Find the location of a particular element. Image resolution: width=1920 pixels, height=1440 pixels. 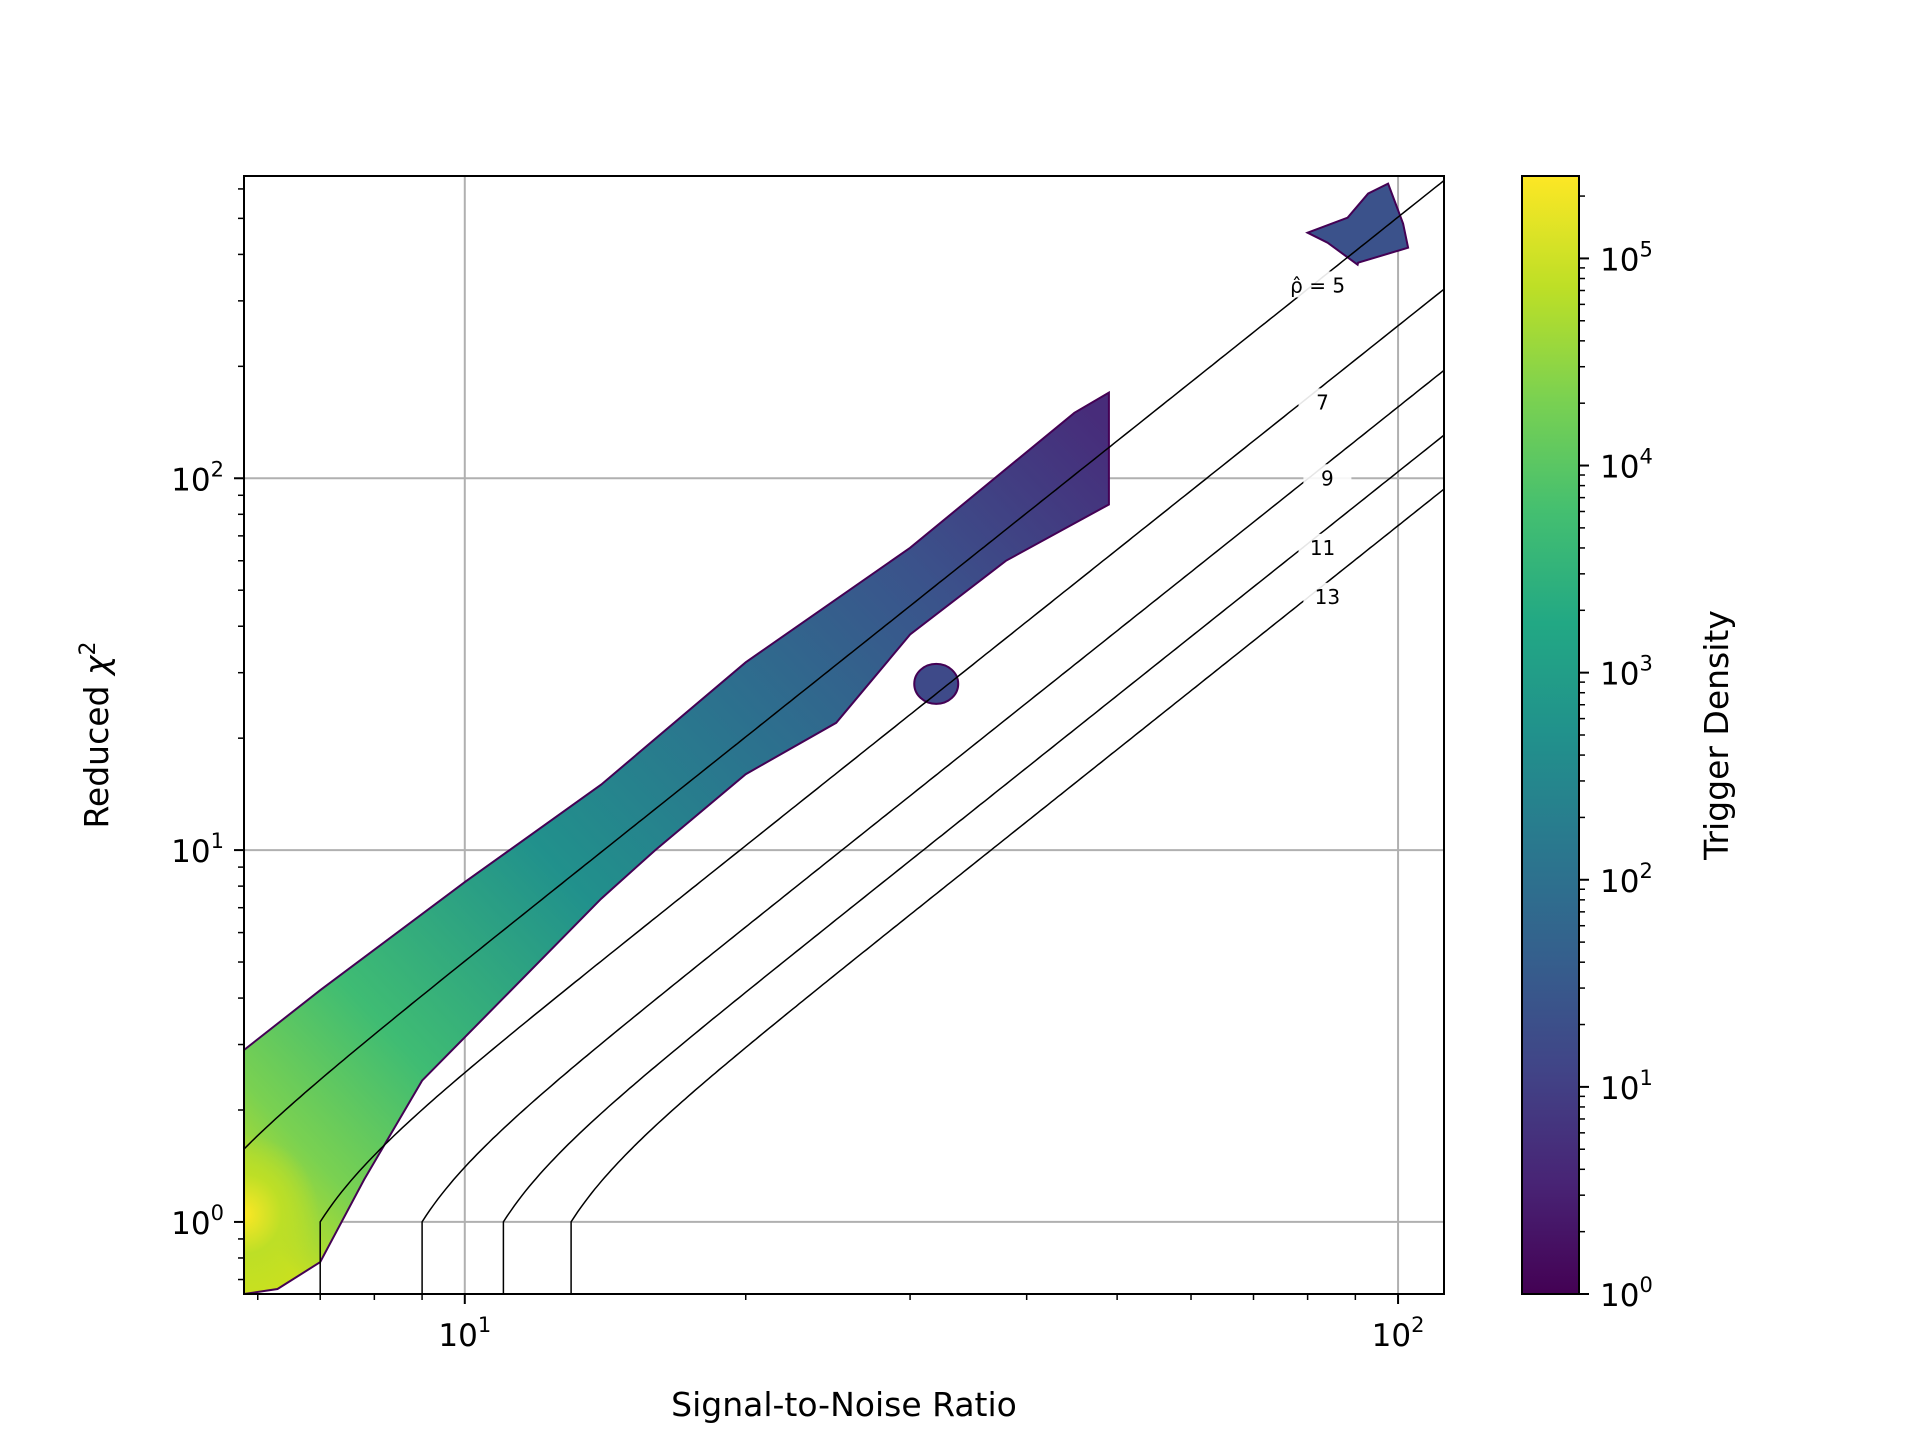

colorbar: 10⁰ 10¹ 10² 10³ 10⁴ 10⁵ Trigger Density is located at coordinates (1628, 744).